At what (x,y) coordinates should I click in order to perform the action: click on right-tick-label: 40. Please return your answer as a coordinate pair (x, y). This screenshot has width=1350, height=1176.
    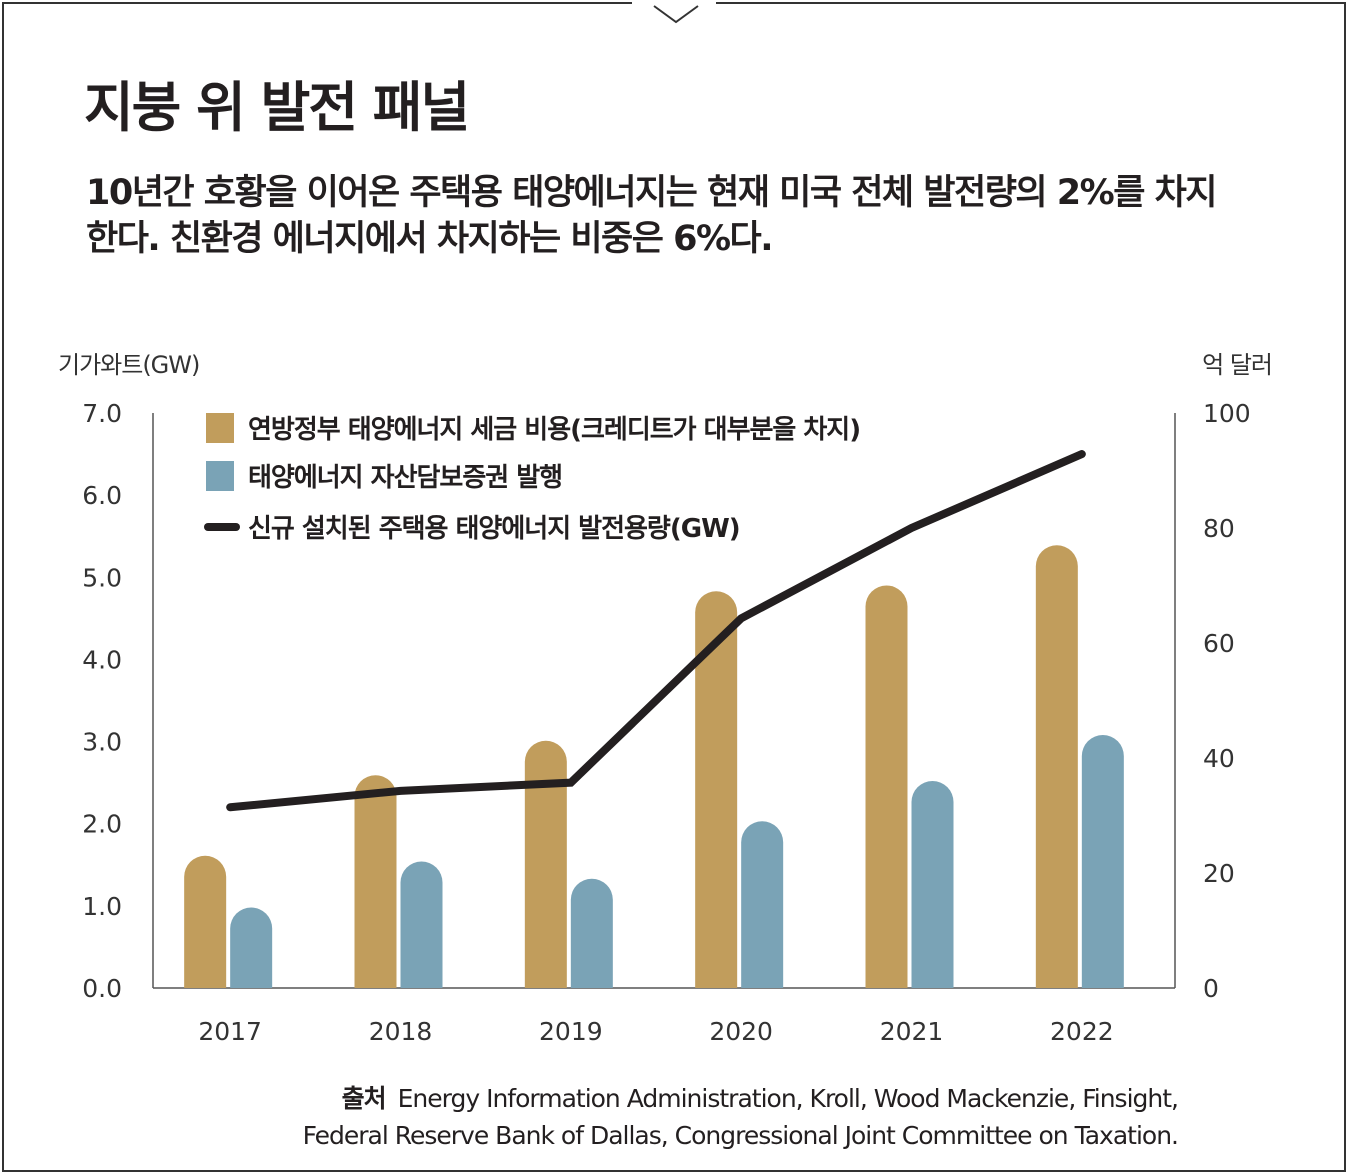
    Looking at the image, I should click on (1219, 758).